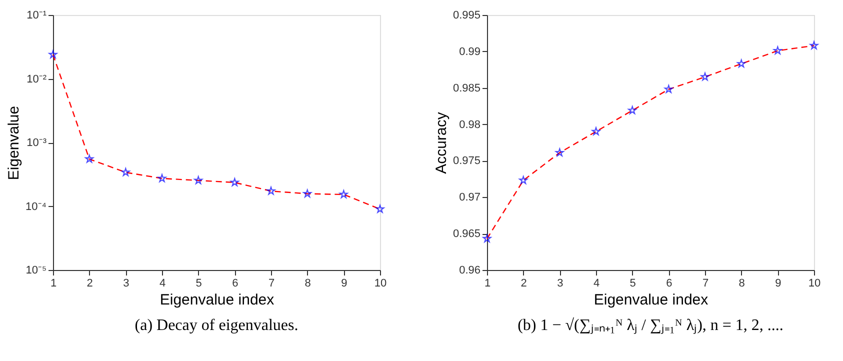 The height and width of the screenshot is (361, 843). I want to click on y-tick-label: 0.985, so click(466, 88).